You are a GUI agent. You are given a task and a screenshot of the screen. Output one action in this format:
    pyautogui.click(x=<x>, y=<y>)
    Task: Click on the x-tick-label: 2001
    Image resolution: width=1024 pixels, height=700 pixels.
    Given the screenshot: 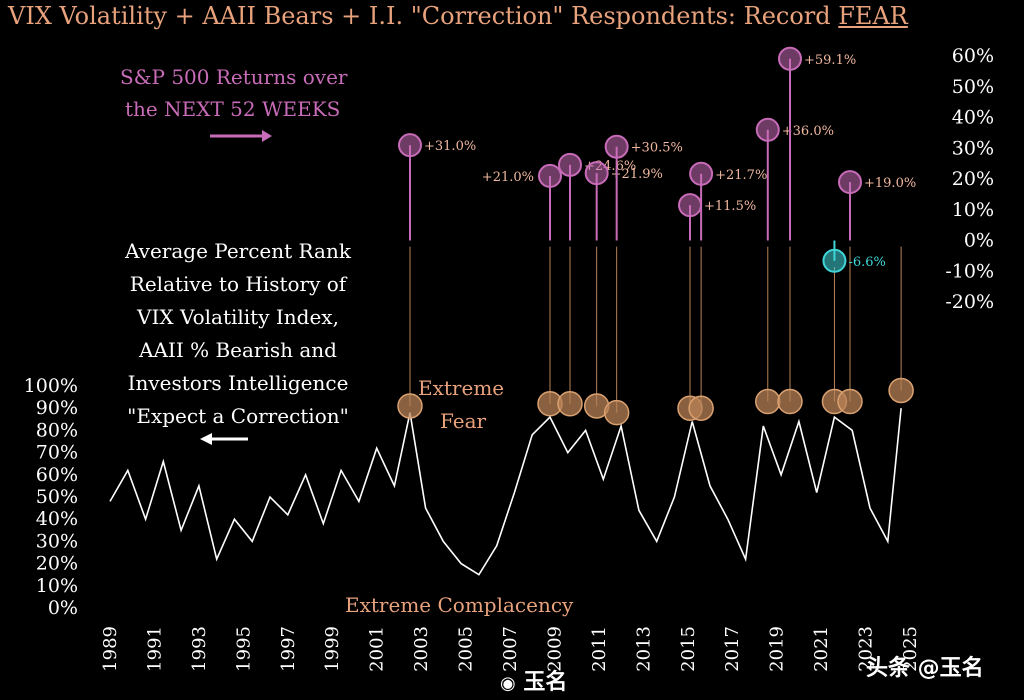 What is the action you would take?
    pyautogui.click(x=377, y=649)
    